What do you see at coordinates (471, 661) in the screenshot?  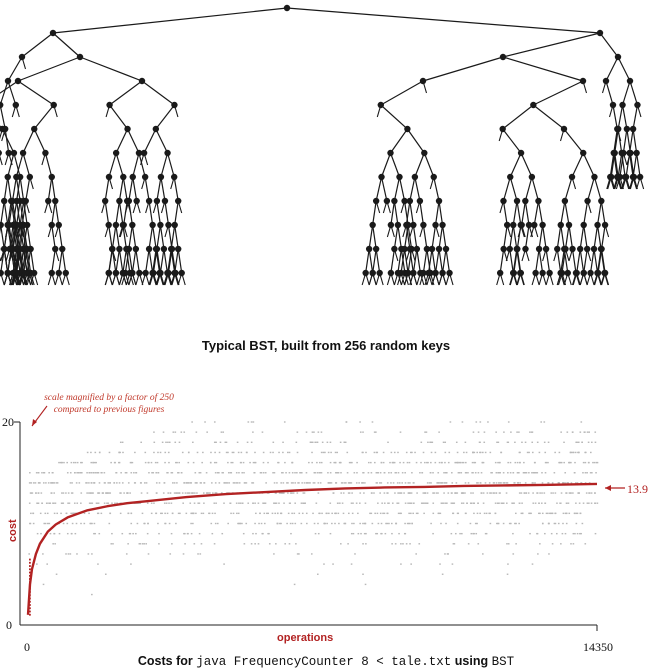 I see `caption-text-2: using` at bounding box center [471, 661].